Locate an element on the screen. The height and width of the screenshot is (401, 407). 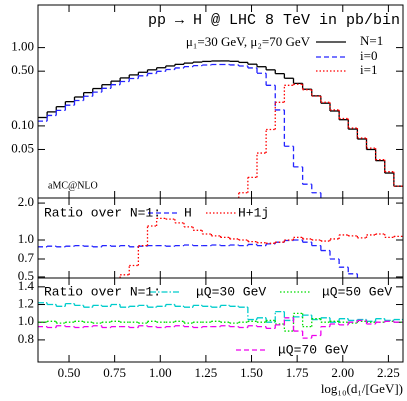
x-tick-label: 0.50 is located at coordinates (69, 372).